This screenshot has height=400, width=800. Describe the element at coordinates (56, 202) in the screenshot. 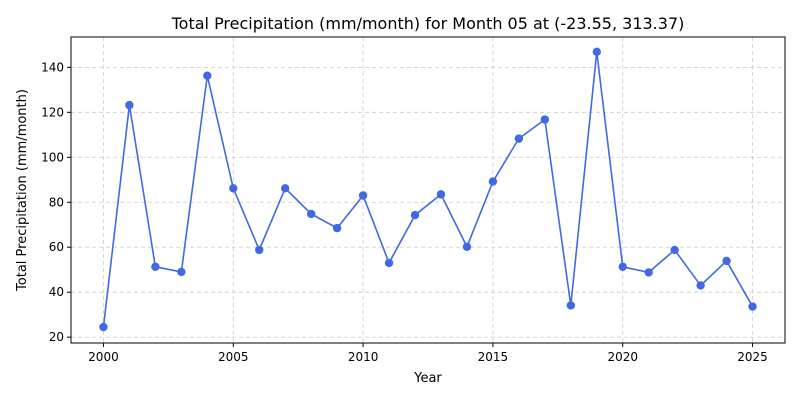

I see `y-tick-label: 80` at that location.